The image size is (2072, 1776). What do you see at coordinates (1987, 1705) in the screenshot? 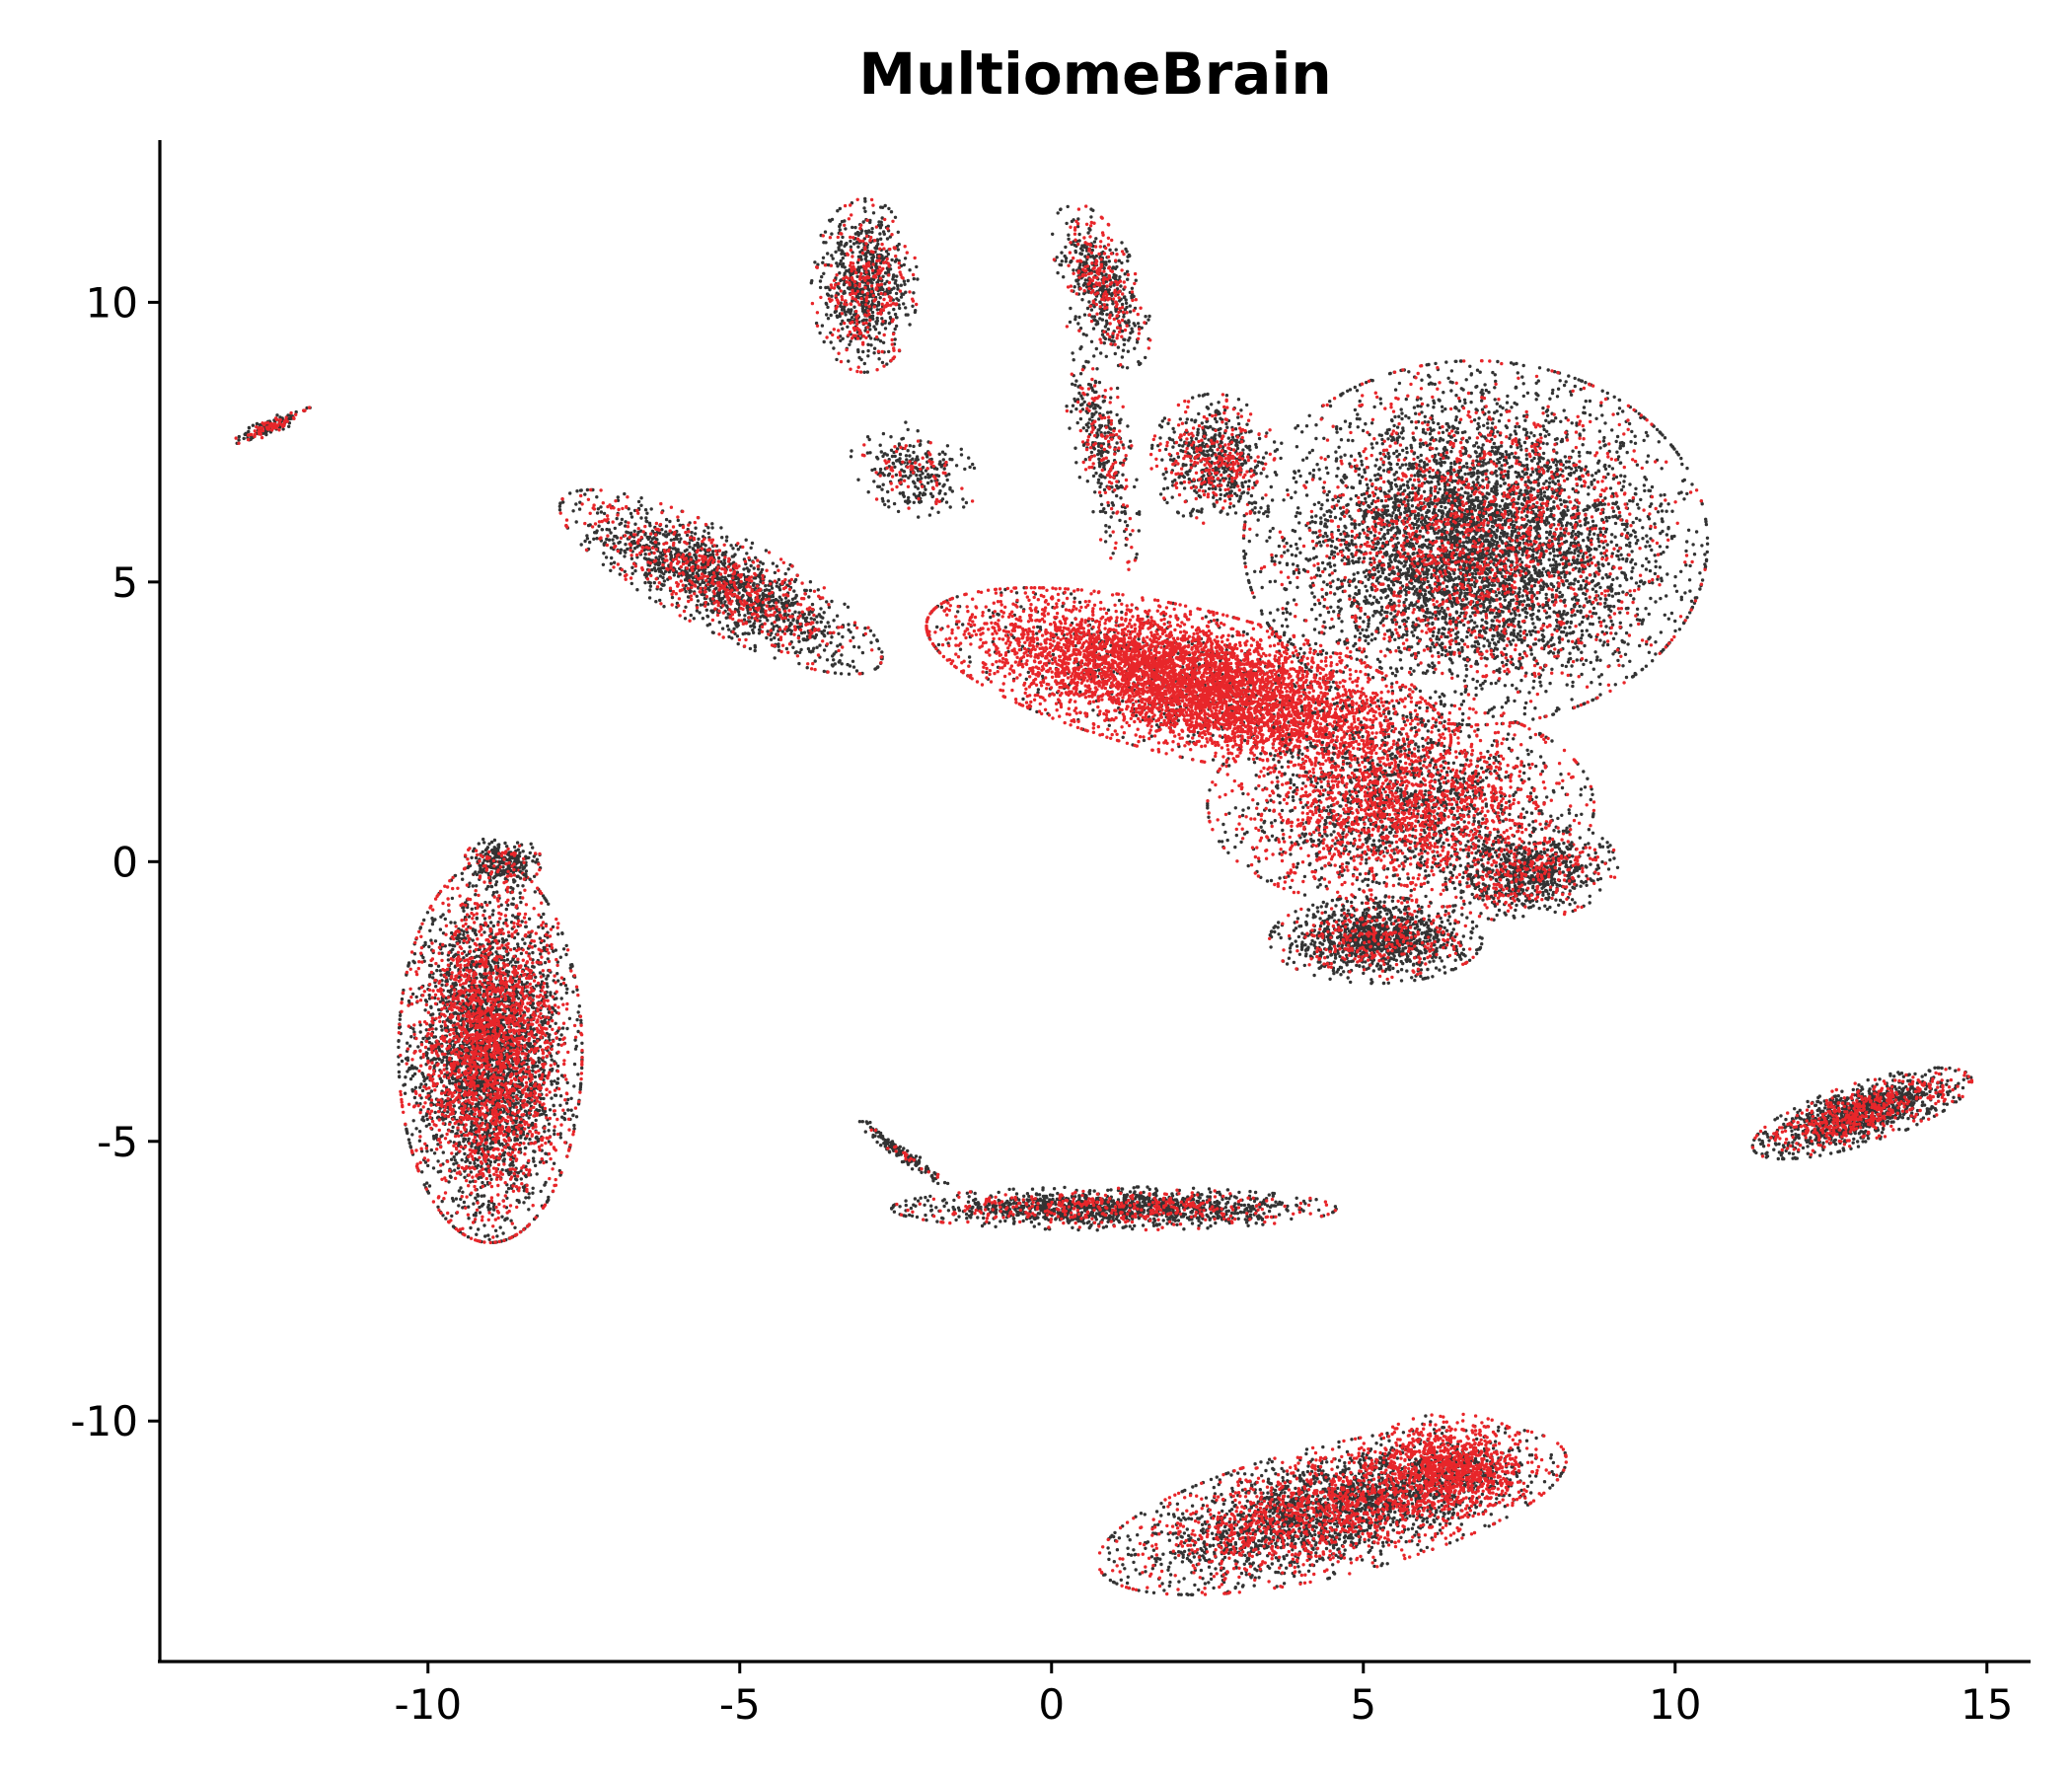
I see `x-tick-label: 15` at bounding box center [1987, 1705].